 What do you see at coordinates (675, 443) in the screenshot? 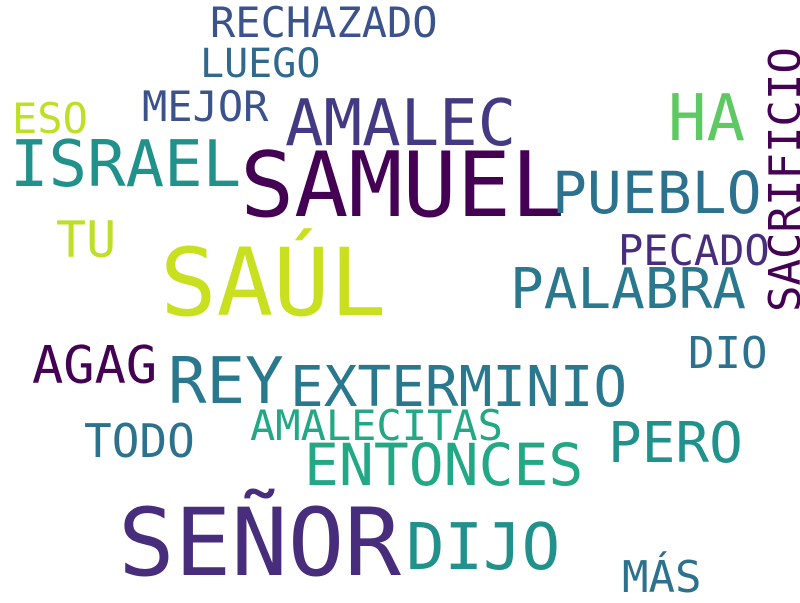
I see `word-pero: PERO` at bounding box center [675, 443].